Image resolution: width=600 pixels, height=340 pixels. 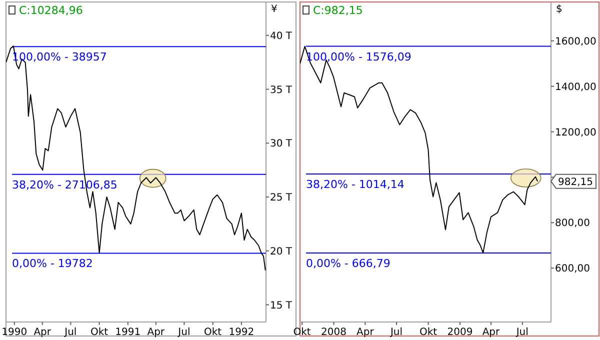 What do you see at coordinates (338, 10) in the screenshot?
I see `chart-title: C:982,15` at bounding box center [338, 10].